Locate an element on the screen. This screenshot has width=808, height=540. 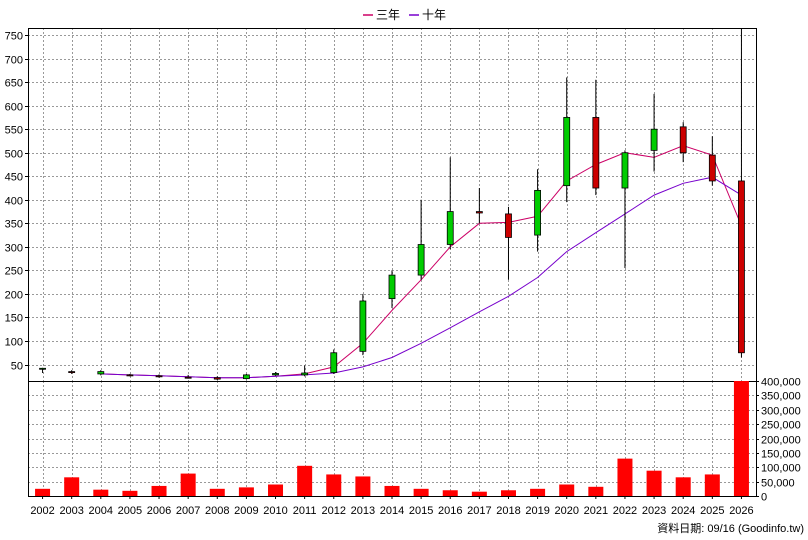
price-tick-label: 750 is located at coordinates (14, 37).